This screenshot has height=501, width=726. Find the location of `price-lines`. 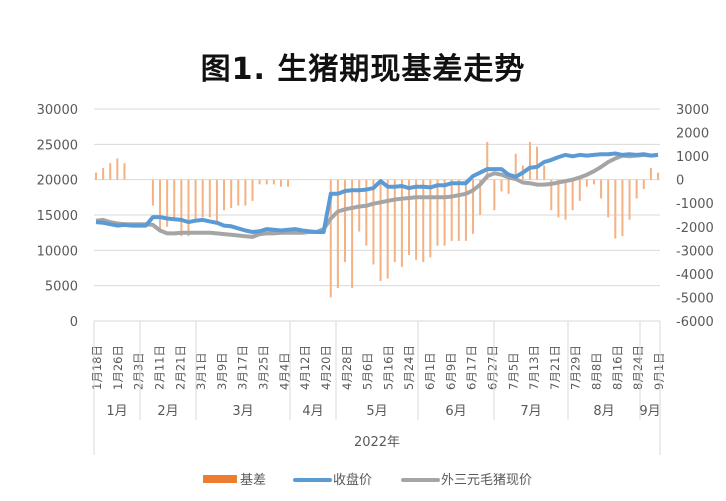

price-lines is located at coordinates (377, 195).